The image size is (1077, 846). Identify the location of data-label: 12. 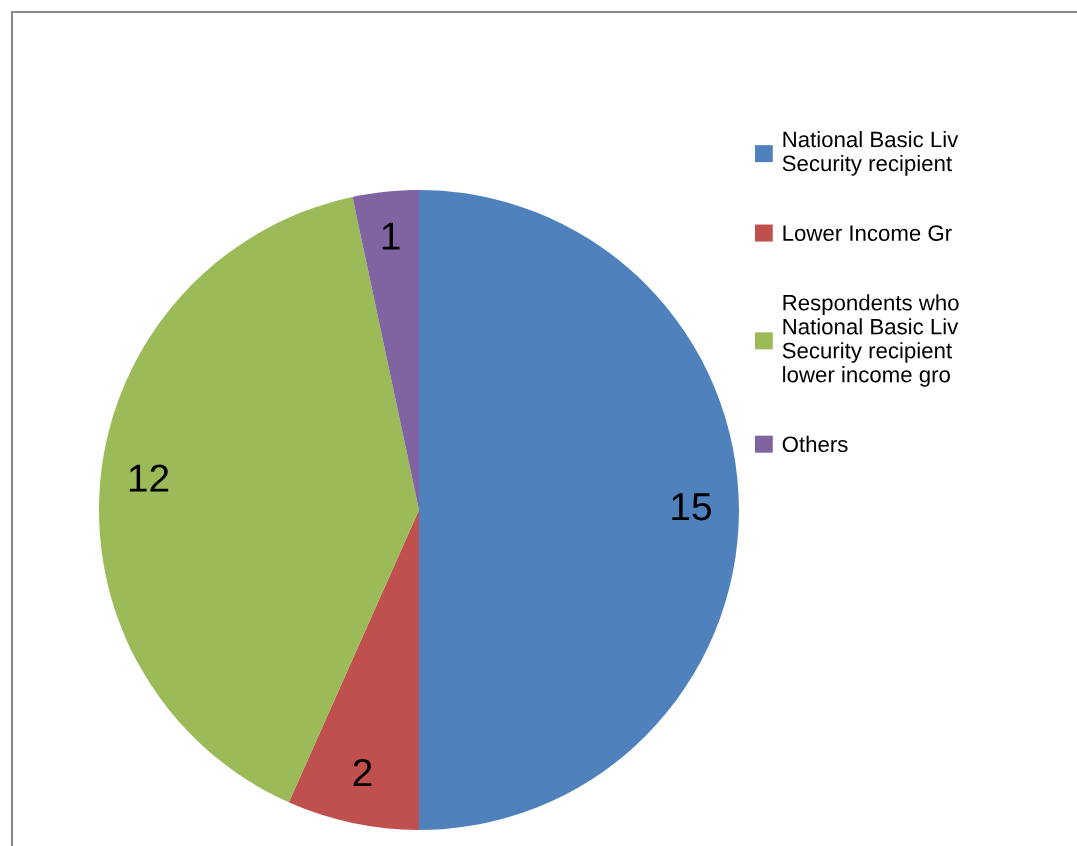
(149, 478).